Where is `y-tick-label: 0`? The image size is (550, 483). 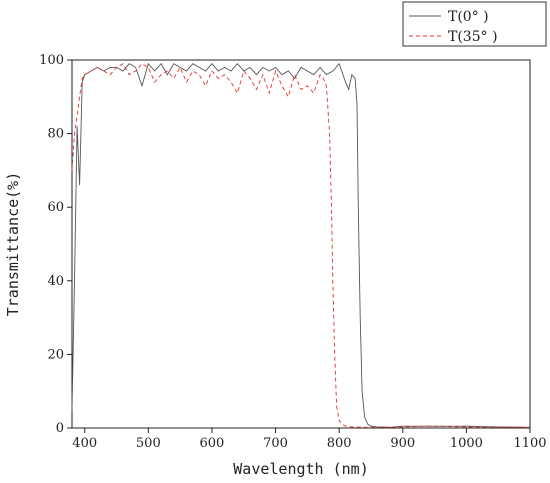
y-tick-label: 0 is located at coordinates (60, 428).